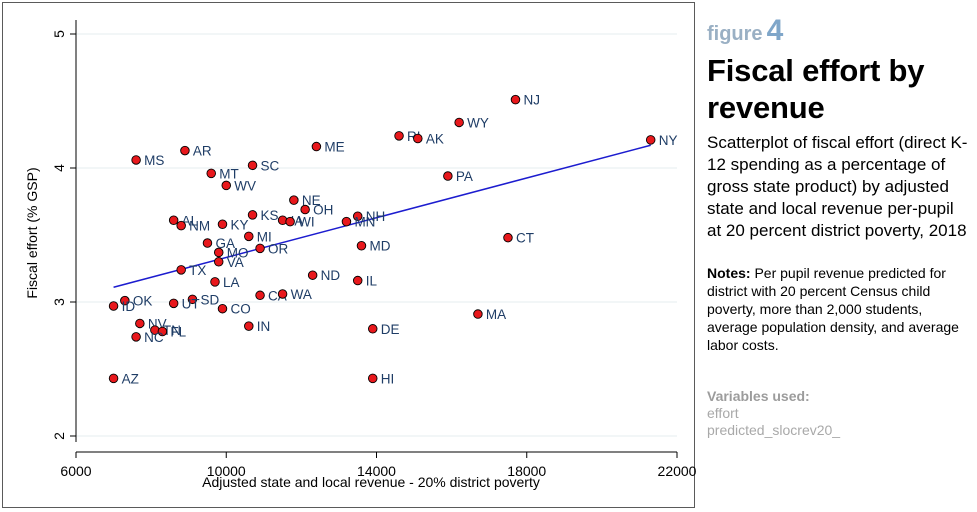 The height and width of the screenshot is (512, 977). Describe the element at coordinates (270, 165) in the screenshot. I see `point-label: SC` at that location.